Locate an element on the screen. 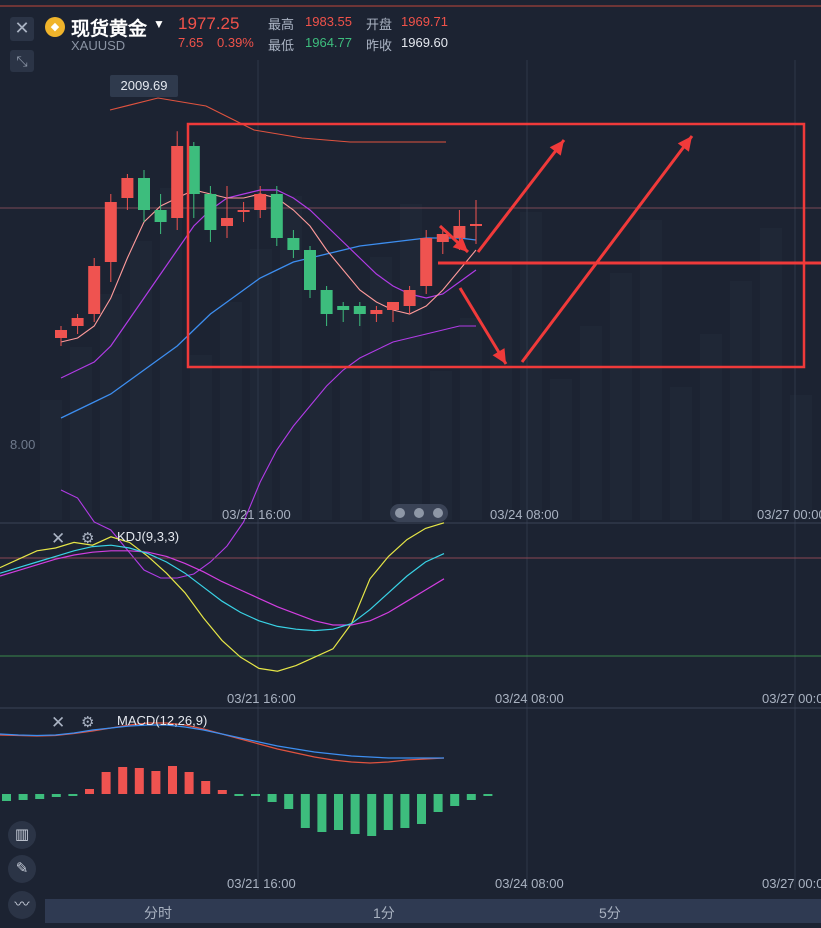 This screenshot has height=928, width=821. kdj-d-line is located at coordinates (222, 588).